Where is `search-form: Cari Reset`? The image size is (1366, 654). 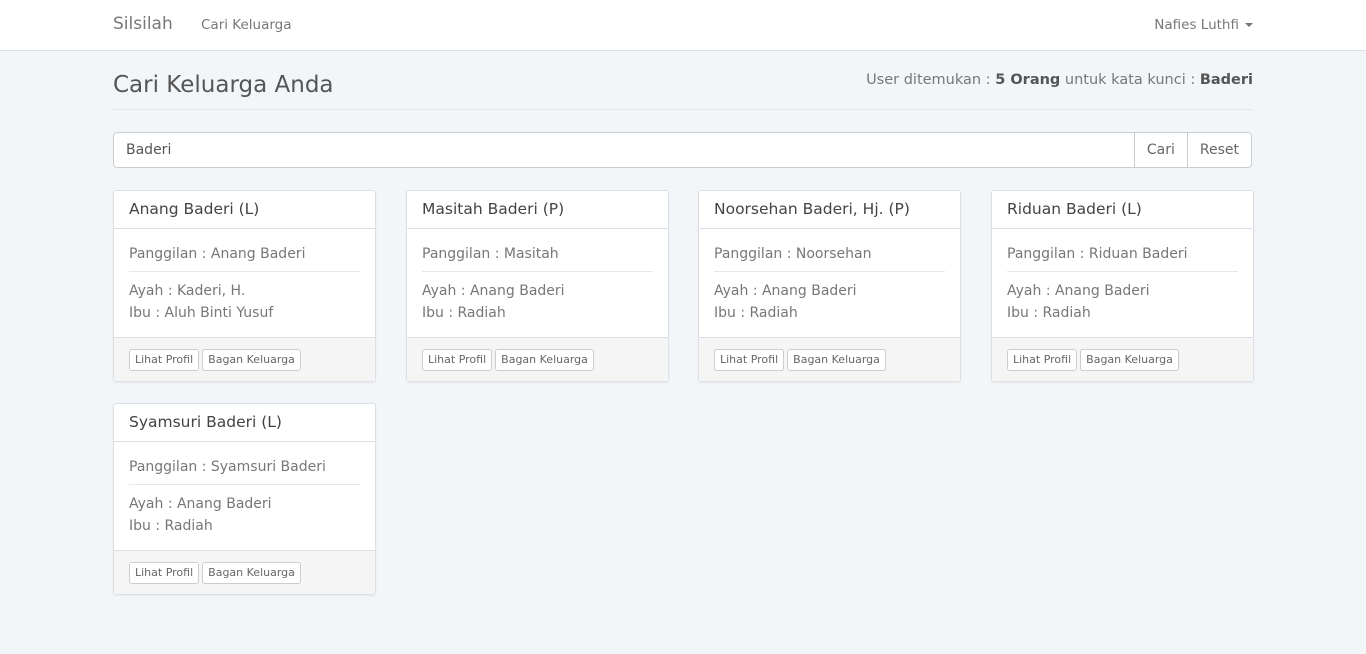
search-form: Cari Reset is located at coordinates (682, 150).